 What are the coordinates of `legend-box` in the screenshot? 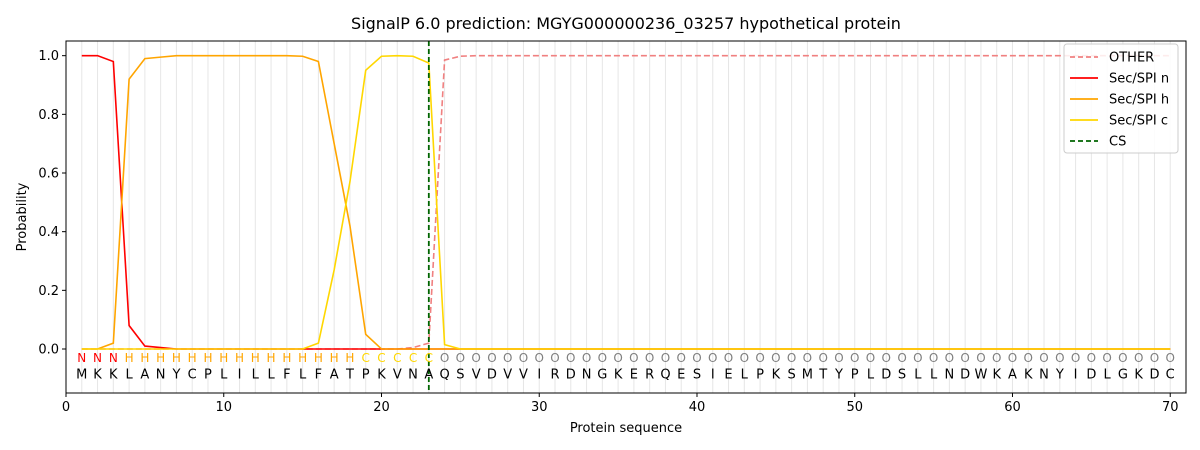 It's located at (1121, 98).